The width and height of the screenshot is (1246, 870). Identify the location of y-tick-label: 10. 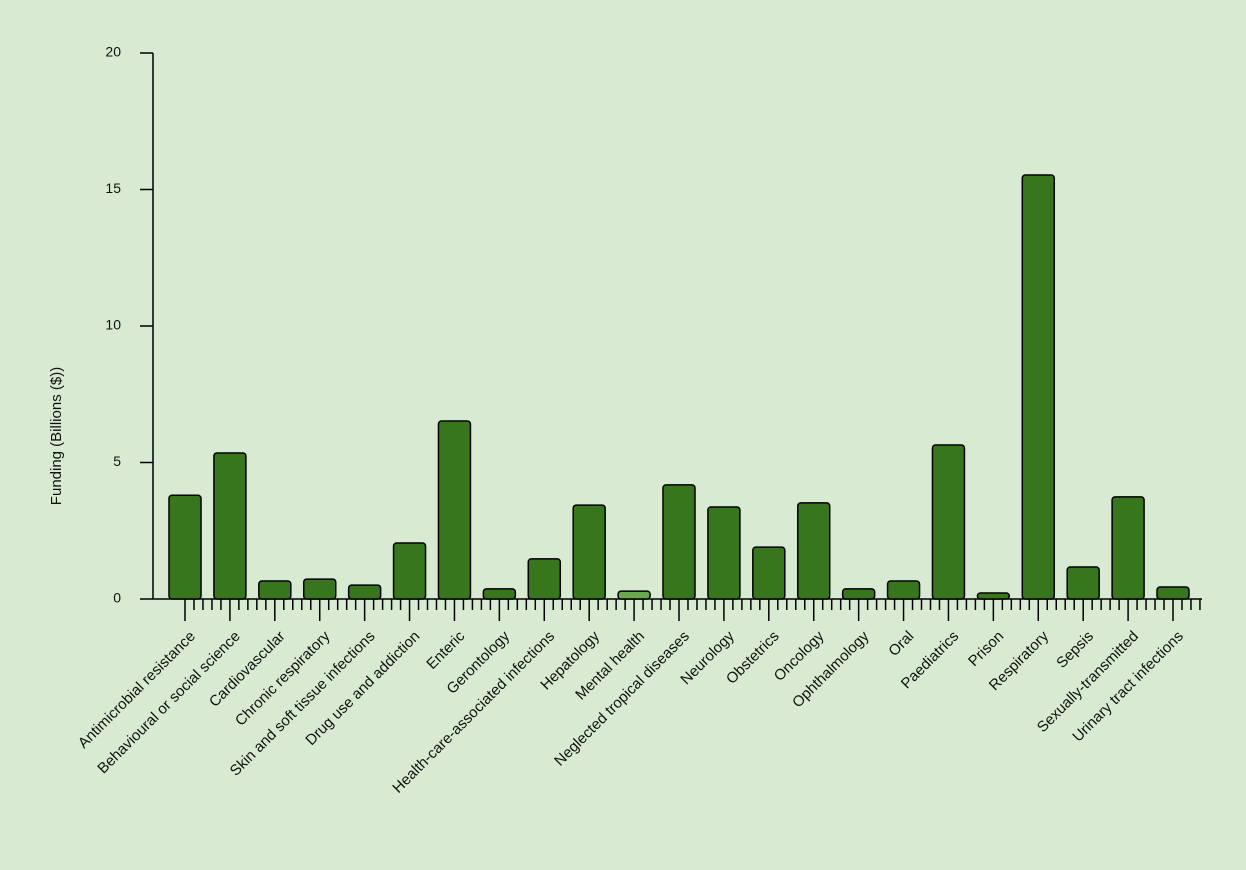
(113, 325).